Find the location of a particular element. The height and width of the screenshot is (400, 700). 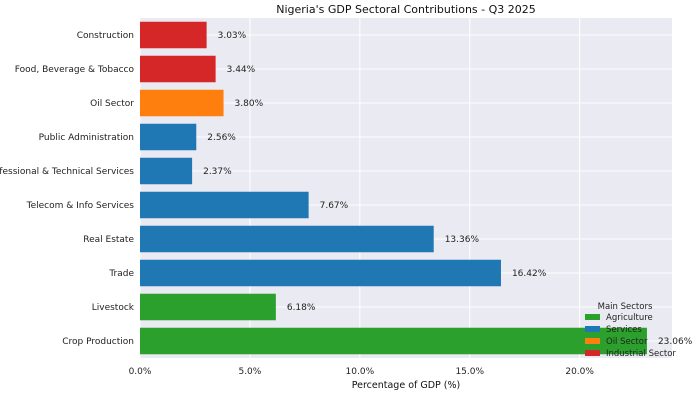

bar-real-estate is located at coordinates (287, 239).